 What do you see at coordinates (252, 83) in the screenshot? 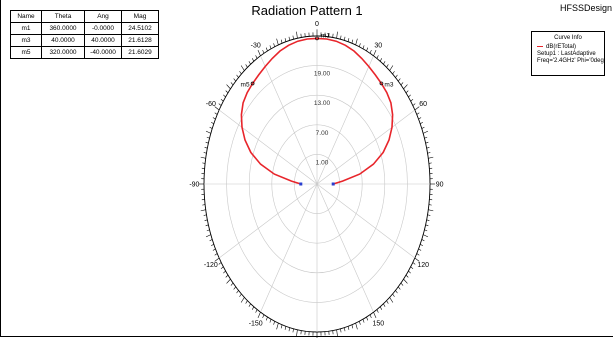
I see `marker-point` at bounding box center [252, 83].